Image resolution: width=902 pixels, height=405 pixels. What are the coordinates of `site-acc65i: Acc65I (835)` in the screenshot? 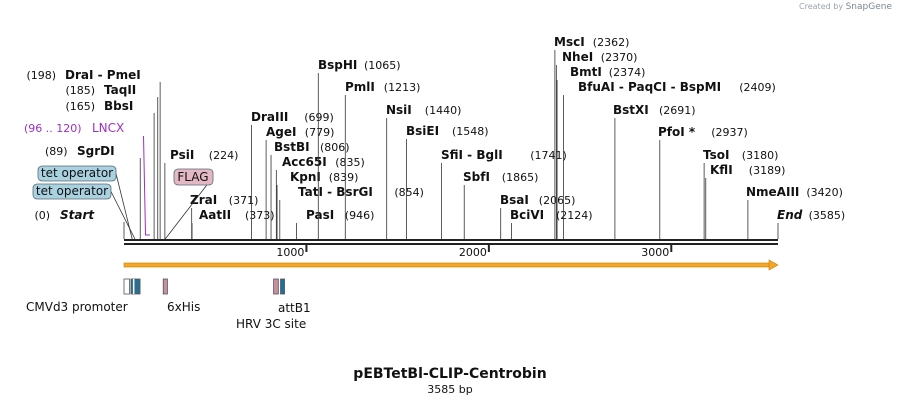 It's located at (320, 197).